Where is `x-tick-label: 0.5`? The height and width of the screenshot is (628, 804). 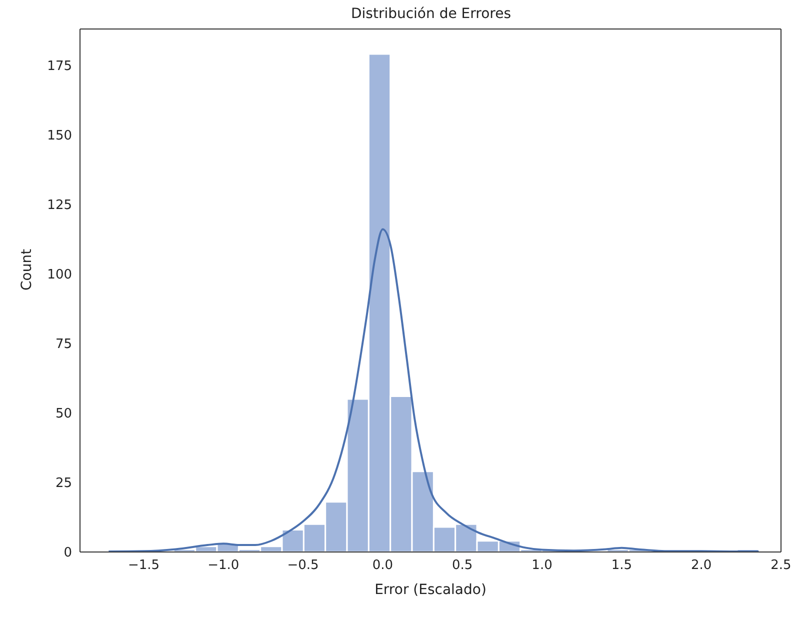
x-tick-label: 0.5 is located at coordinates (462, 566).